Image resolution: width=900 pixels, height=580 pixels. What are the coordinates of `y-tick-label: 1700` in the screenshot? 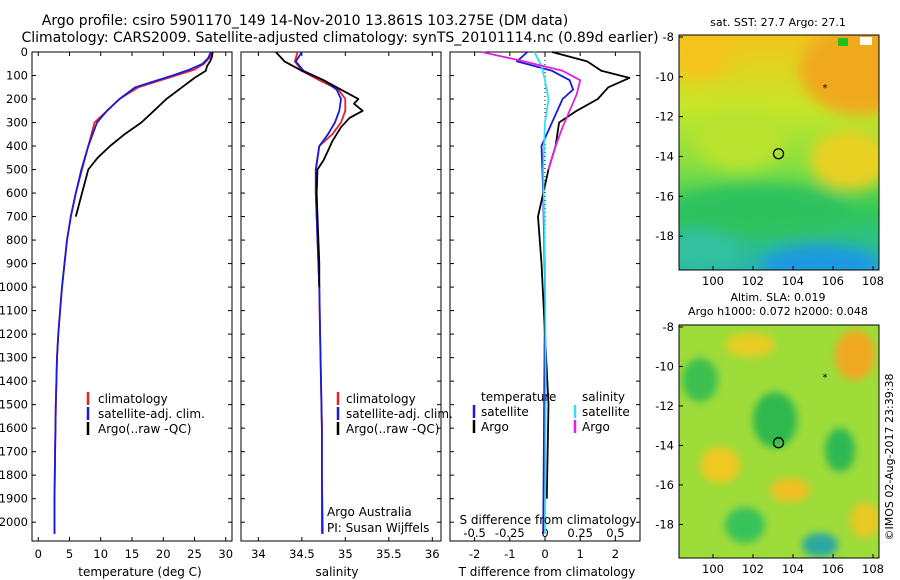 It's located at (14, 452).